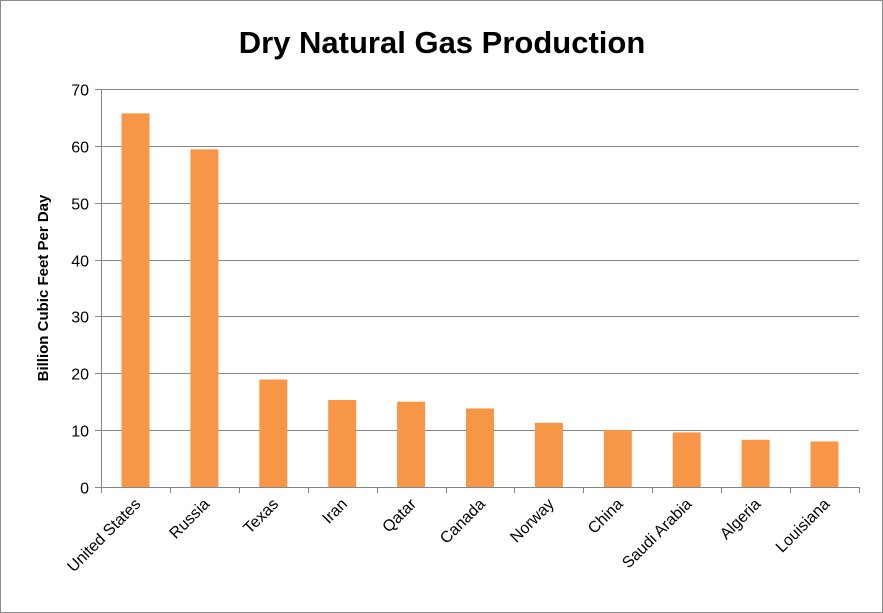  I want to click on y-axis-label: Billion Cubic Feet Per Day, so click(43, 287).